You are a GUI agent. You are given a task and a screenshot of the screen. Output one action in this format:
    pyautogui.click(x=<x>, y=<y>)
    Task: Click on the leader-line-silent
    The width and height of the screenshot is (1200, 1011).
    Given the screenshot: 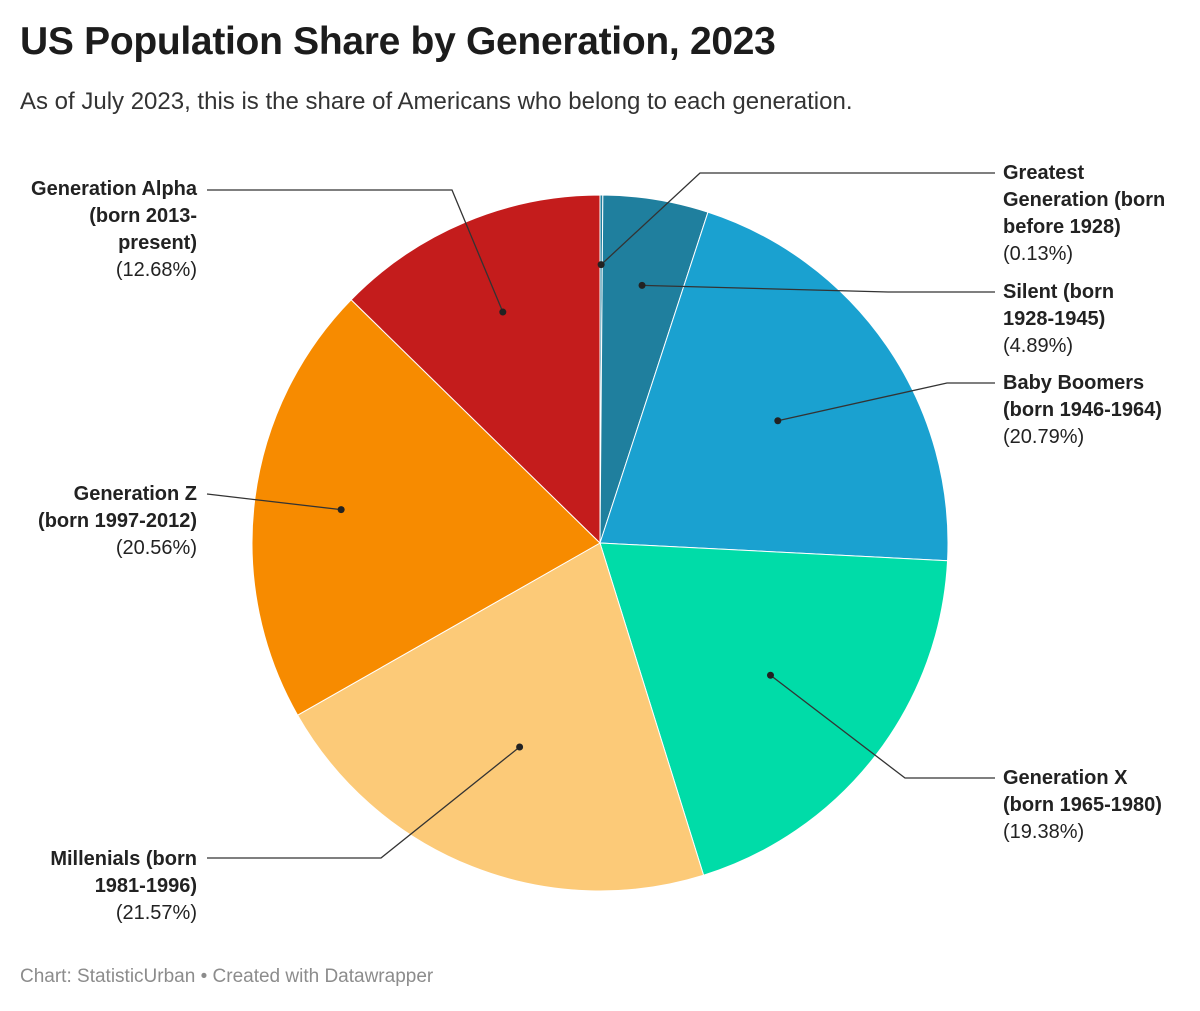 What is the action you would take?
    pyautogui.click(x=818, y=288)
    